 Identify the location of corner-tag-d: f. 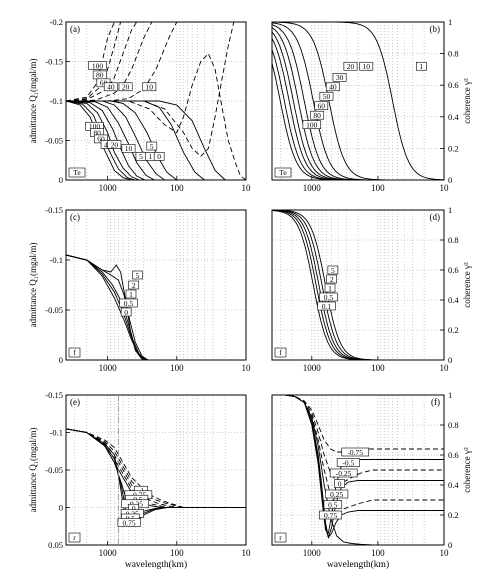
(280, 352).